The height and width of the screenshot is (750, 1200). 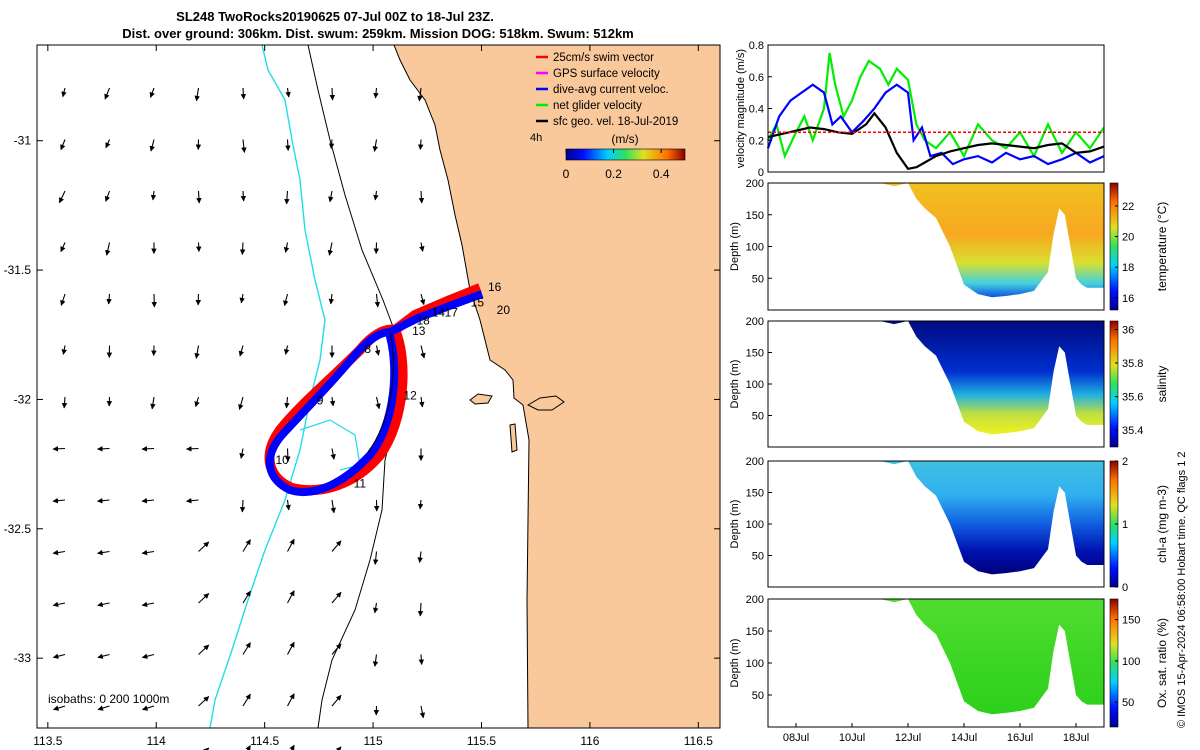 I want to click on legend-label: dive-avg current veloc., so click(x=611, y=90).